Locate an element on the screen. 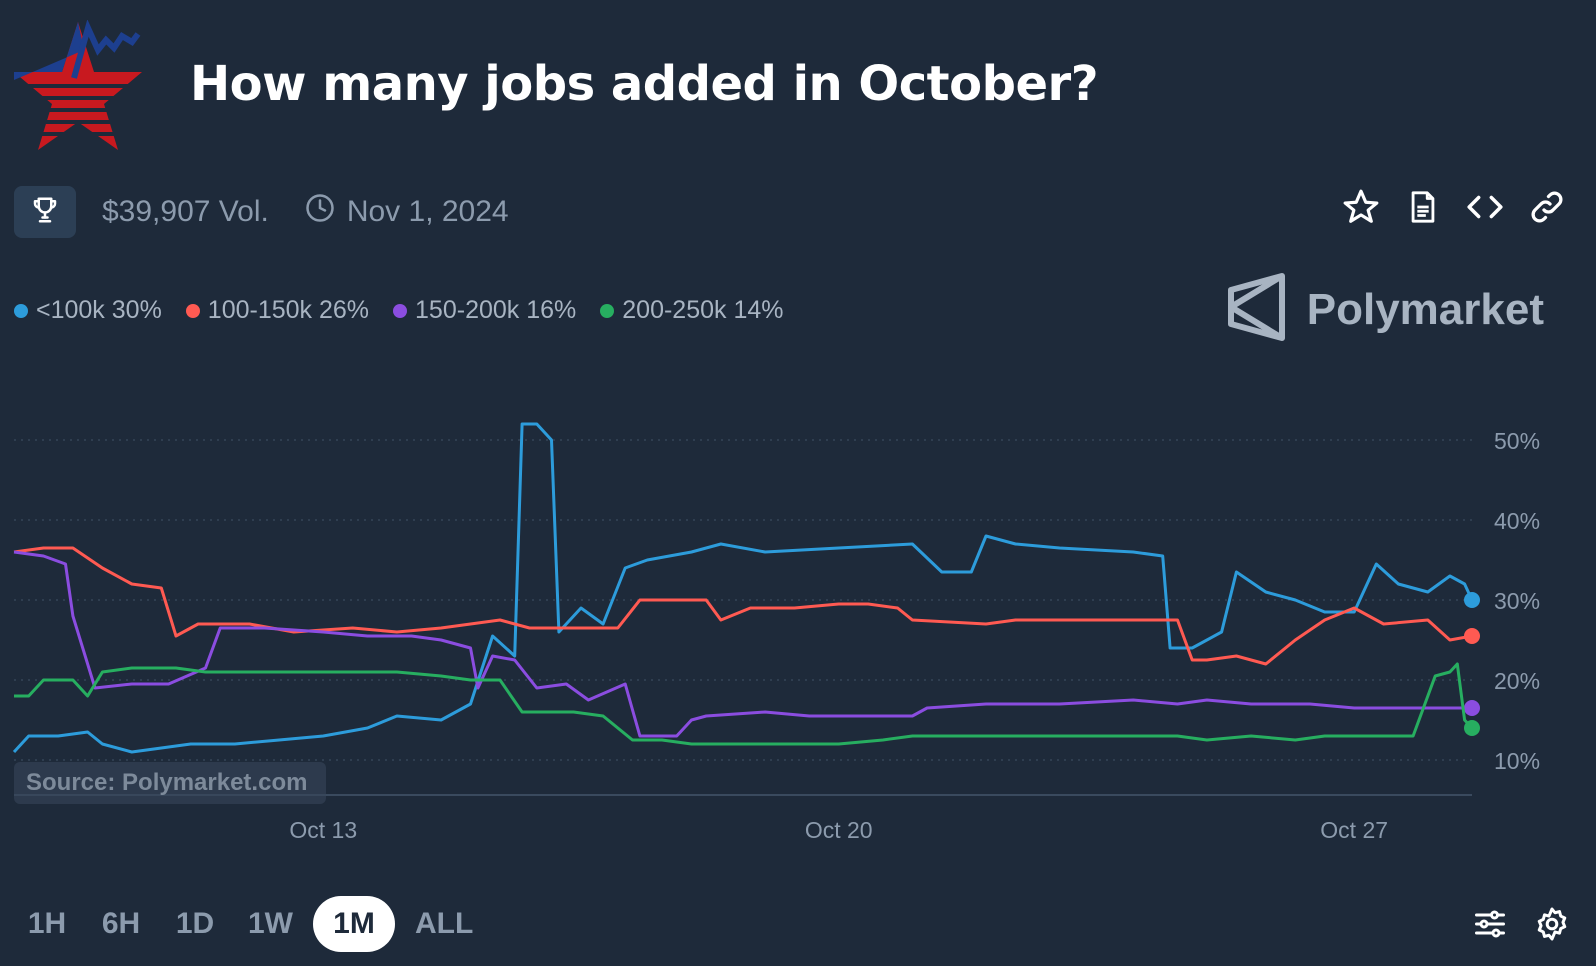 This screenshot has width=1596, height=966. trophy-icon is located at coordinates (45, 212).